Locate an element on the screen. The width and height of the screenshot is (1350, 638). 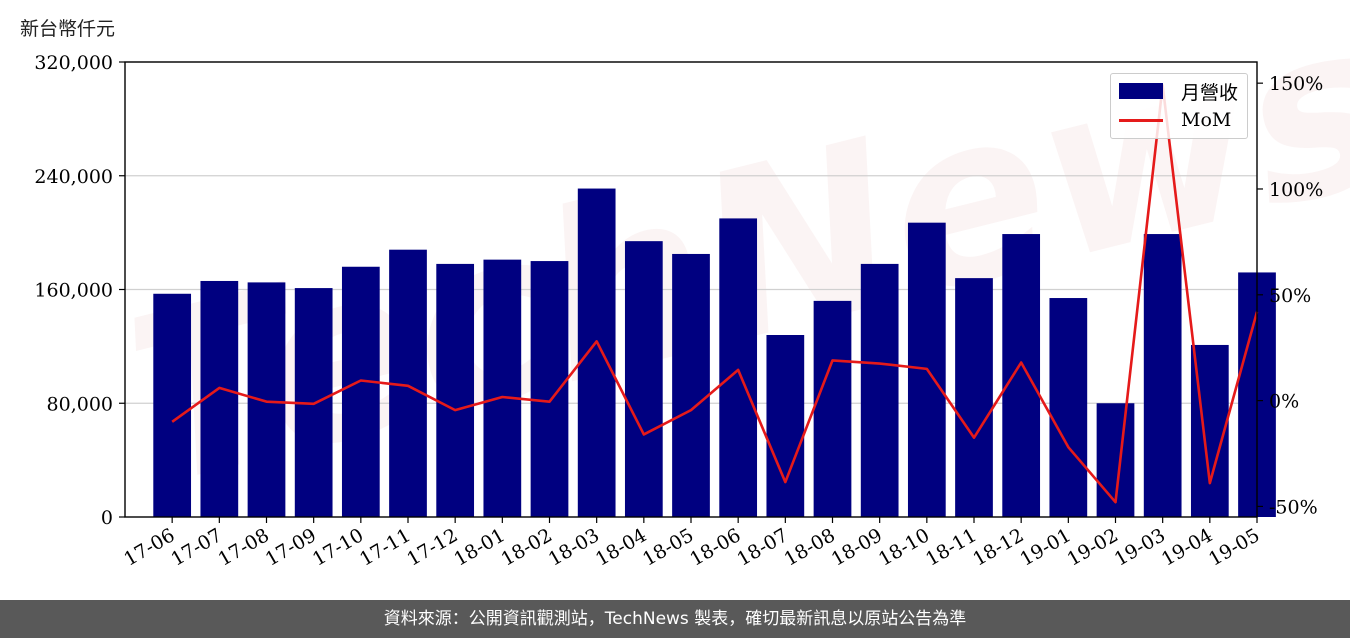
x-tick-label-17-12: 17-12 is located at coordinates (432, 547).